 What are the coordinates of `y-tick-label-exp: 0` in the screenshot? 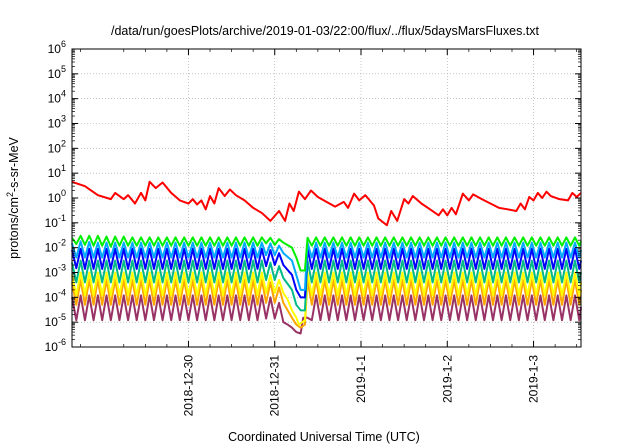 It's located at (63, 193).